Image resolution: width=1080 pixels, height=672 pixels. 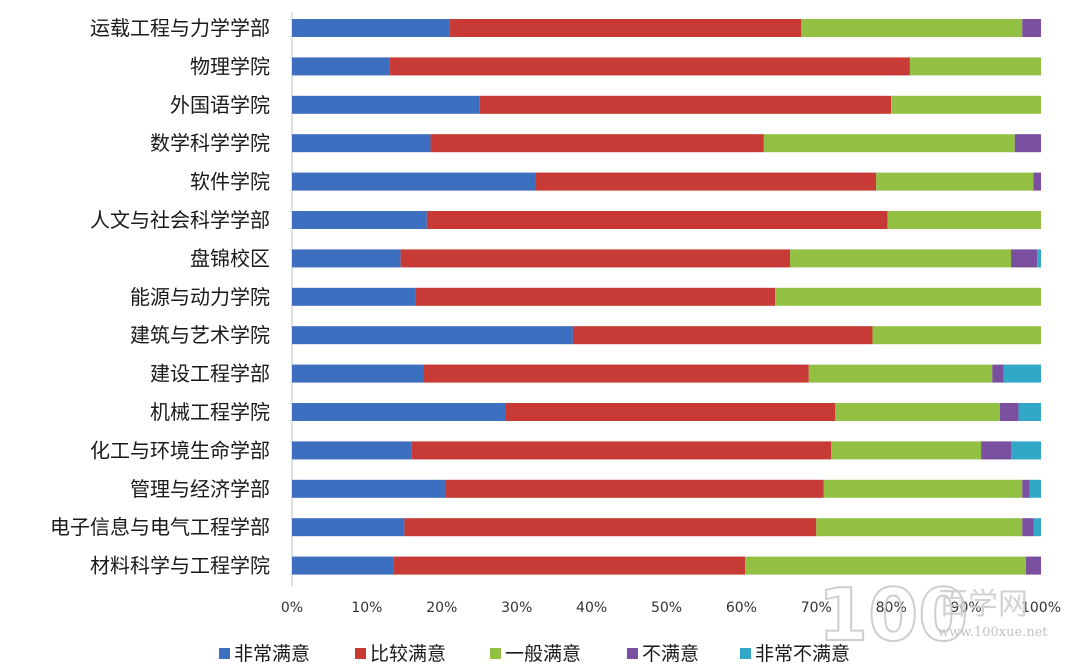 I want to click on legend-label-2: 一般满意, so click(x=543, y=654).